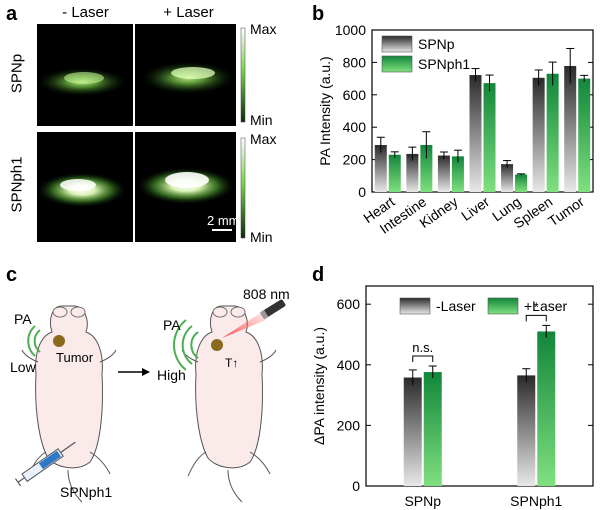 Image resolution: width=600 pixels, height=510 pixels. What do you see at coordinates (443, 173) in the screenshot?
I see `bar-SPNp-Kidney` at bounding box center [443, 173].